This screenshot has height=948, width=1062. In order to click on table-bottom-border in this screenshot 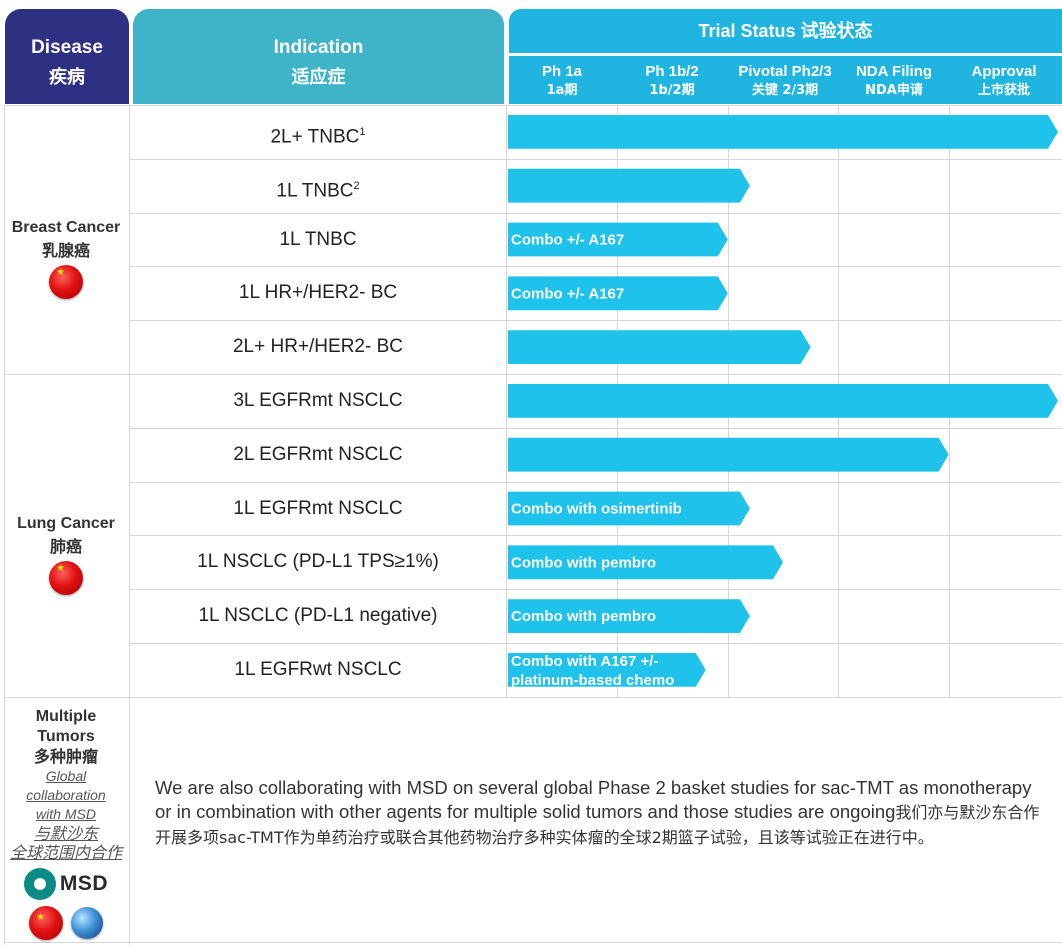, I will do `click(533, 942)`.